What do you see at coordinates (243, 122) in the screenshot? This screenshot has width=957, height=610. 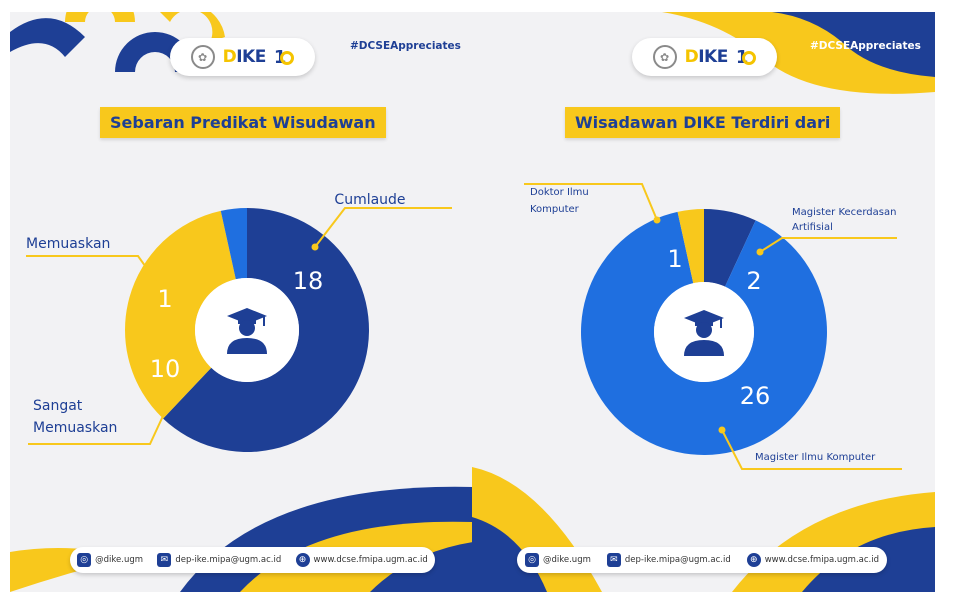 I see `chart-title: Sebaran Predikat Wisudawan` at bounding box center [243, 122].